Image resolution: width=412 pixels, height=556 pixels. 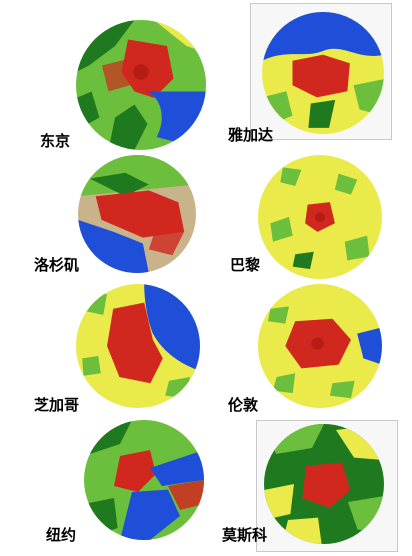 I want to click on label-jakarta: 雅加达, so click(x=251, y=135).